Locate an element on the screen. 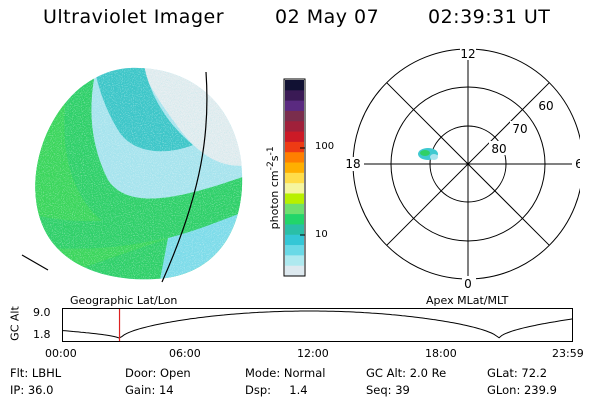 This screenshot has width=600, height=400. left-panel-caption: Geographic Lat/Lon is located at coordinates (124, 300).